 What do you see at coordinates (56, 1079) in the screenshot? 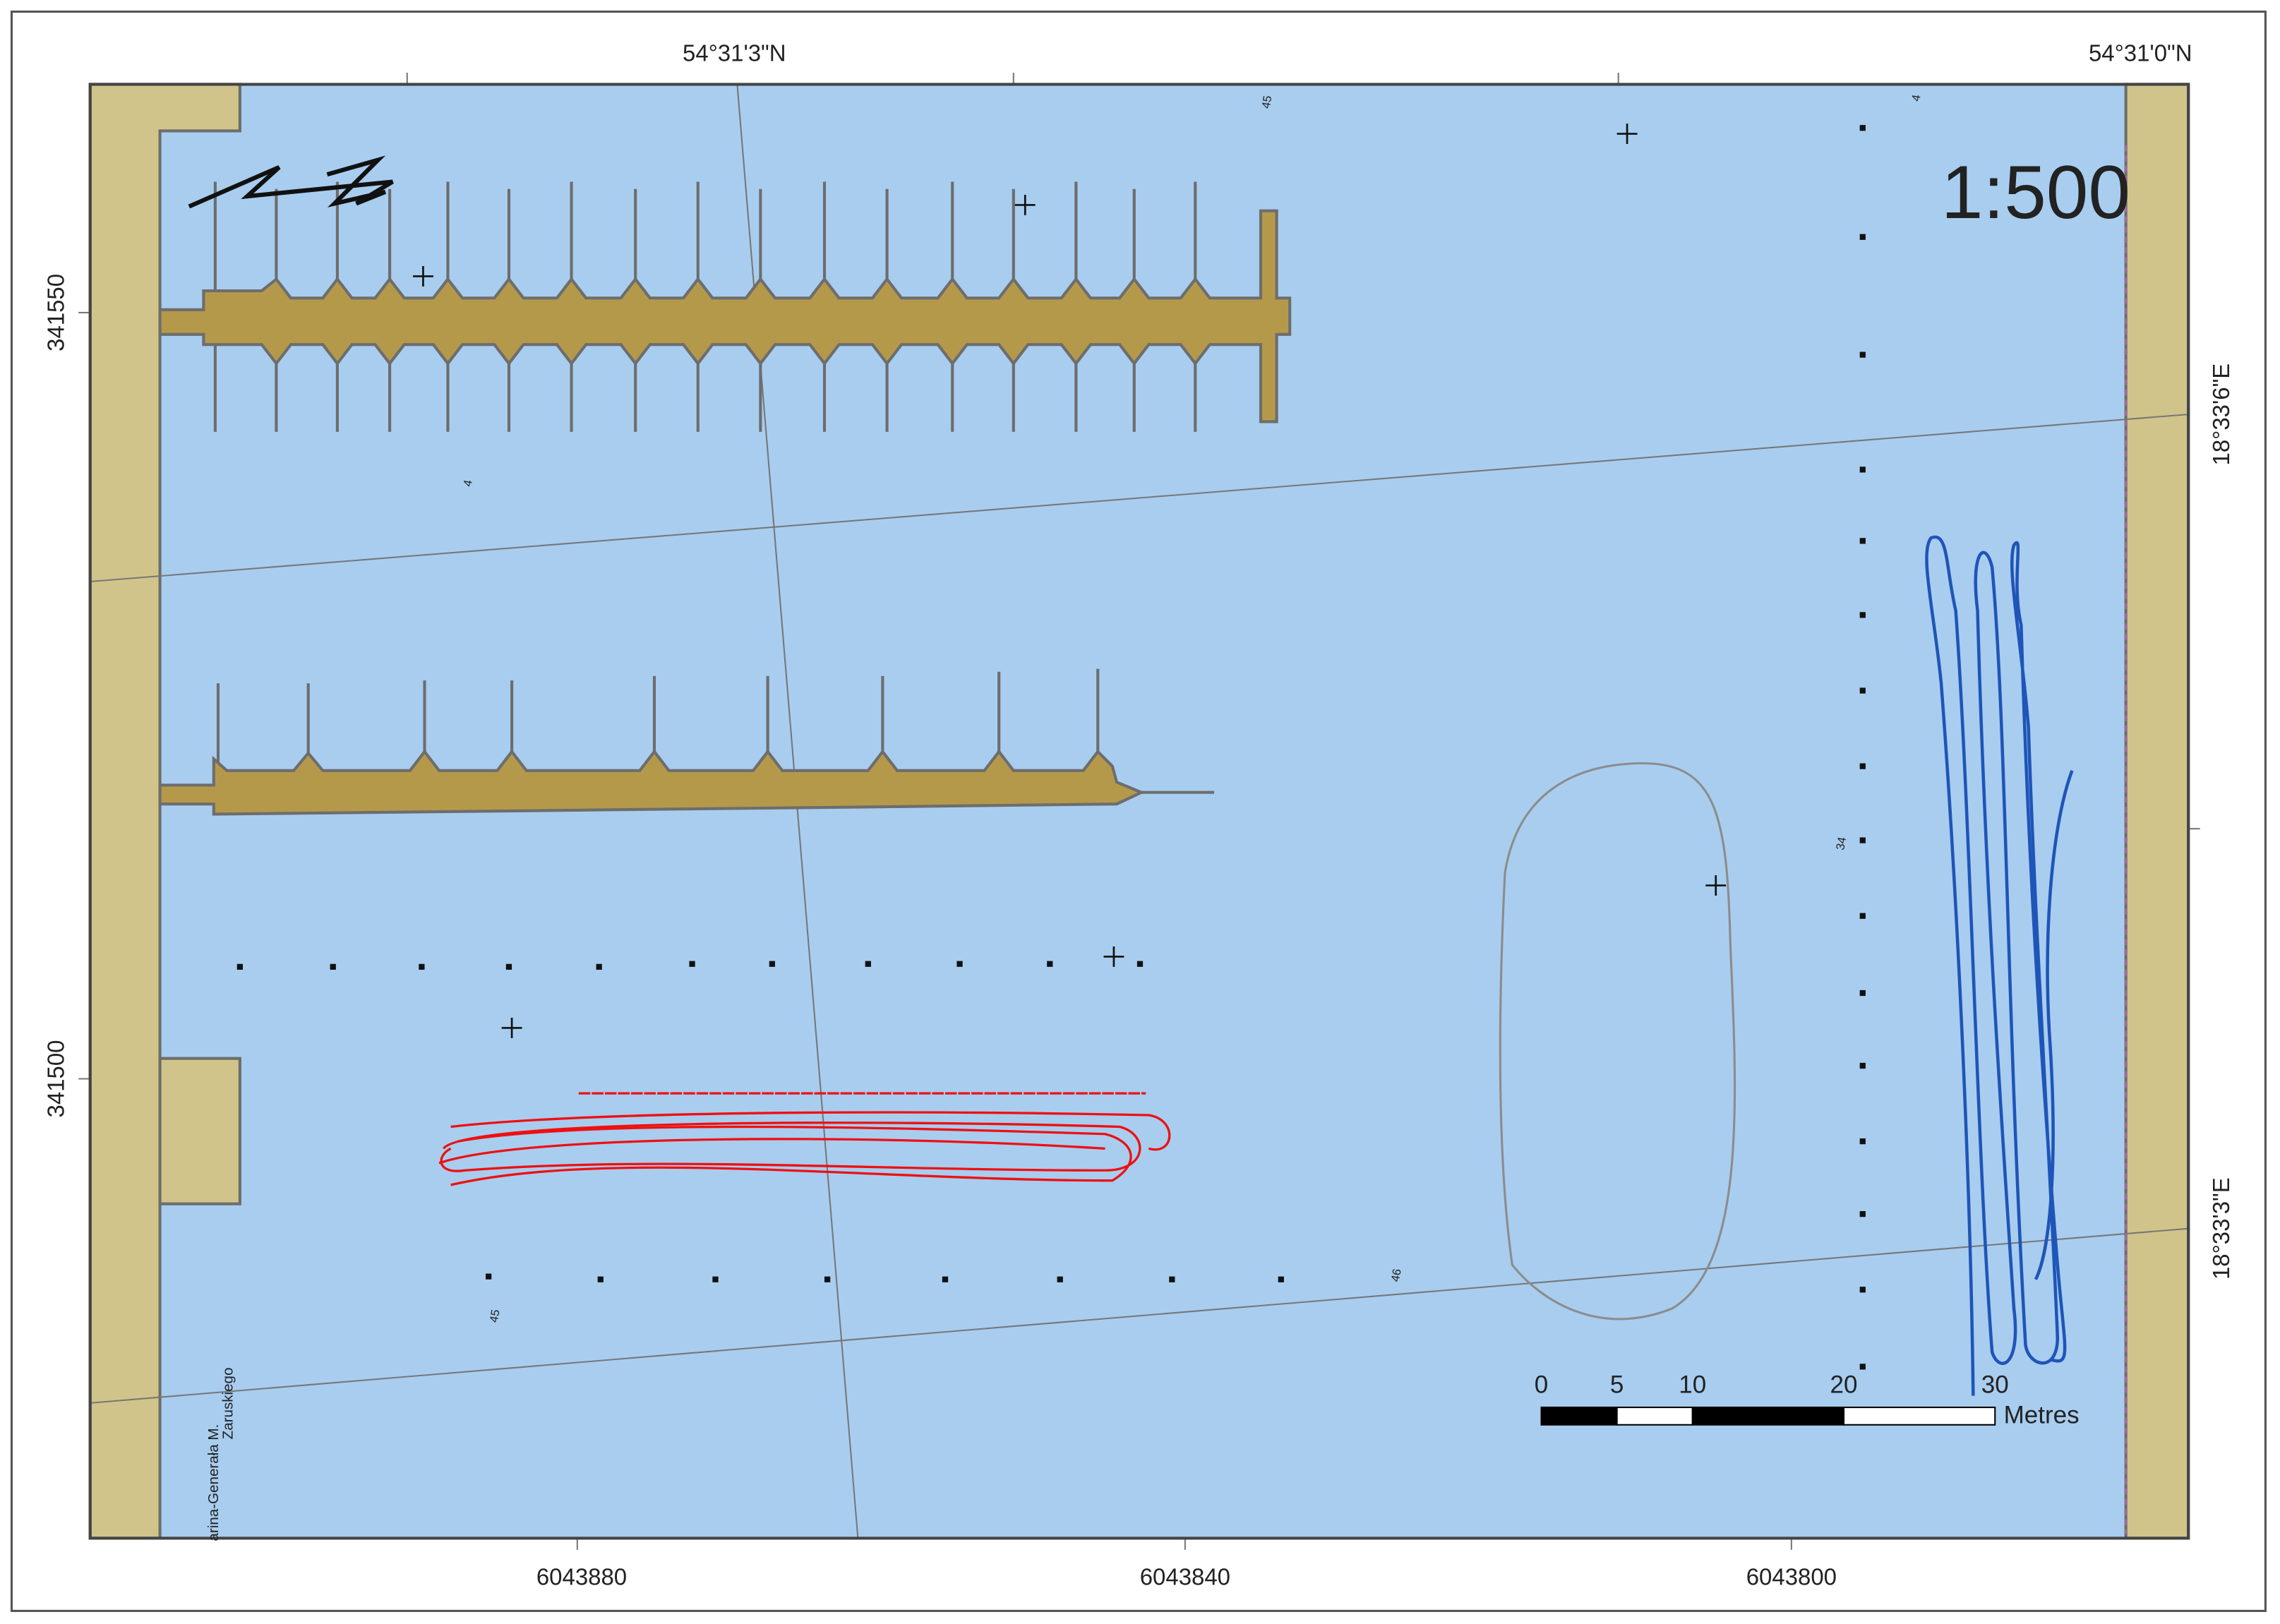
I see `left-label: 341500` at bounding box center [56, 1079].